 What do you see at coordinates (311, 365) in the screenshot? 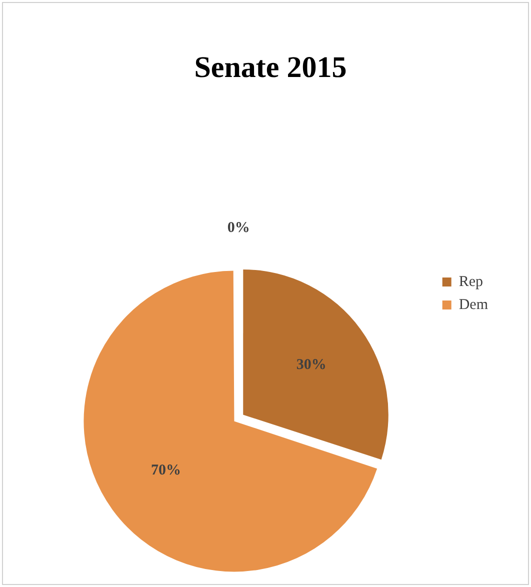
I see `data-label: 30%` at bounding box center [311, 365].